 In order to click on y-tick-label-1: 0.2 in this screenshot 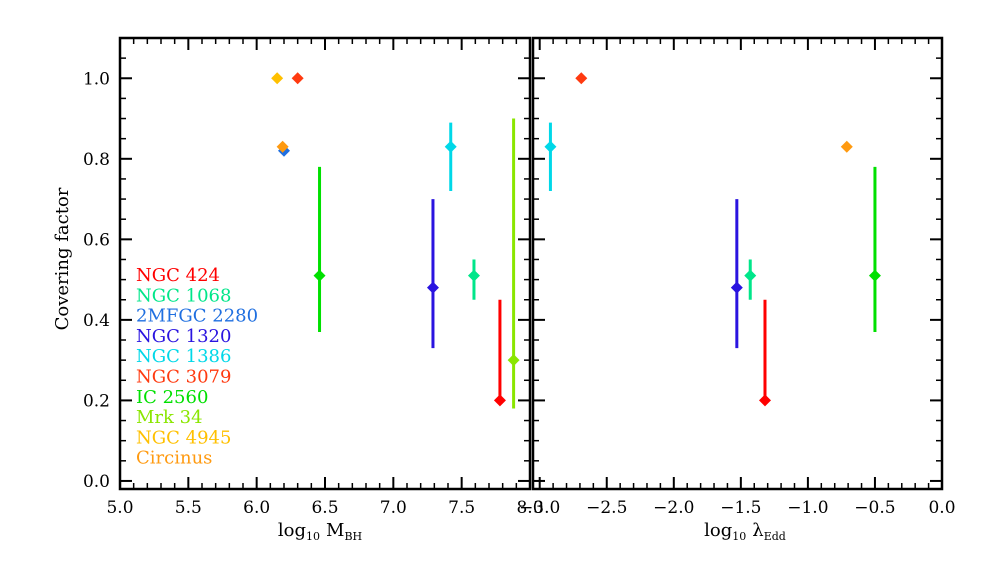, I will do `click(96, 401)`.